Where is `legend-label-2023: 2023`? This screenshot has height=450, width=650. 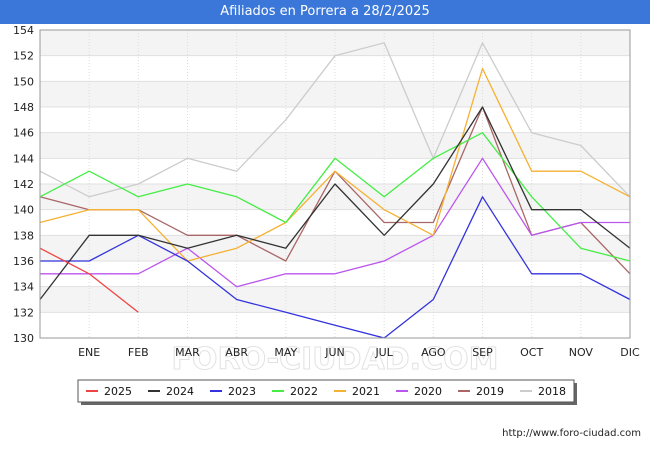
legend-label-2023: 2023 is located at coordinates (242, 391).